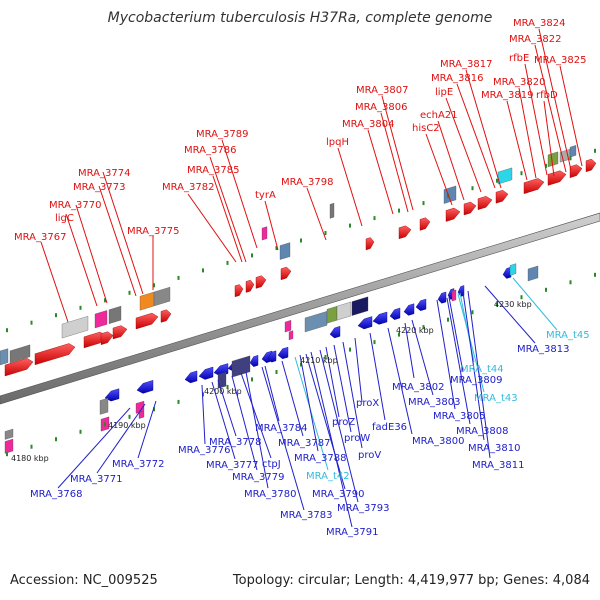 This screenshot has height=600, width=600. I want to click on gene-label: MRA_3779, so click(258, 477).